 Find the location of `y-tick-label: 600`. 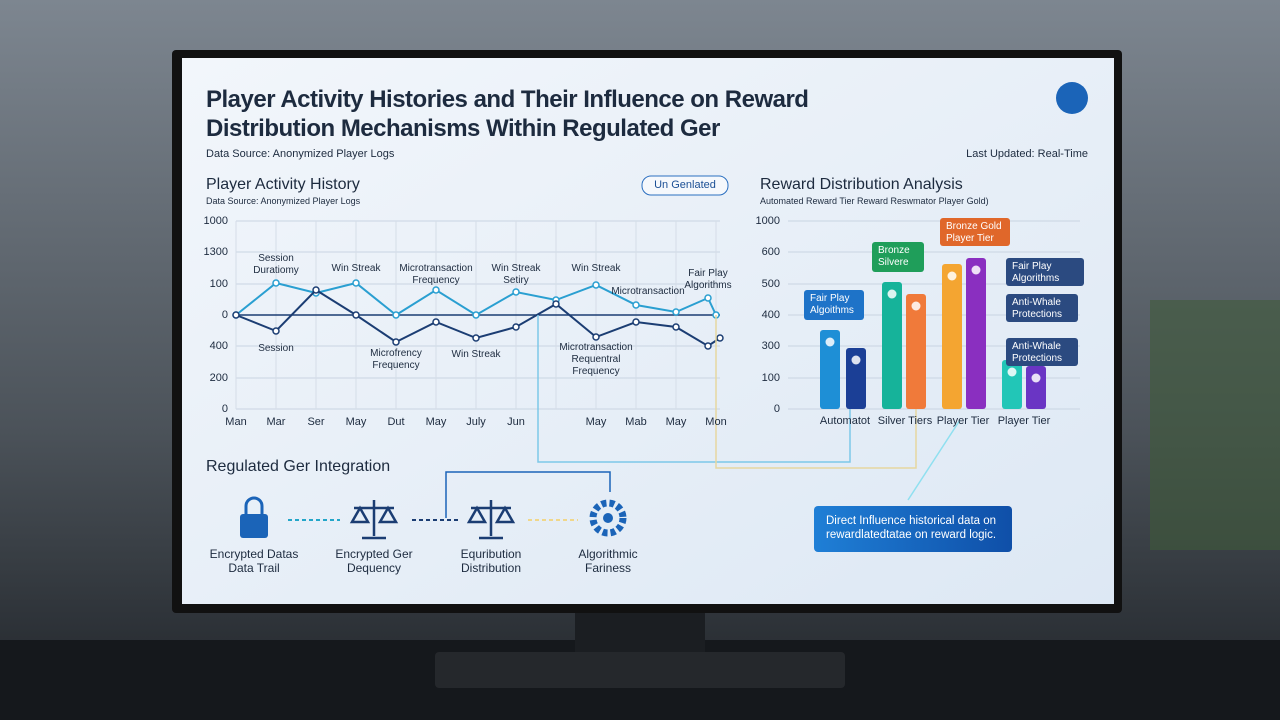

y-tick-label: 600 is located at coordinates (770, 252).